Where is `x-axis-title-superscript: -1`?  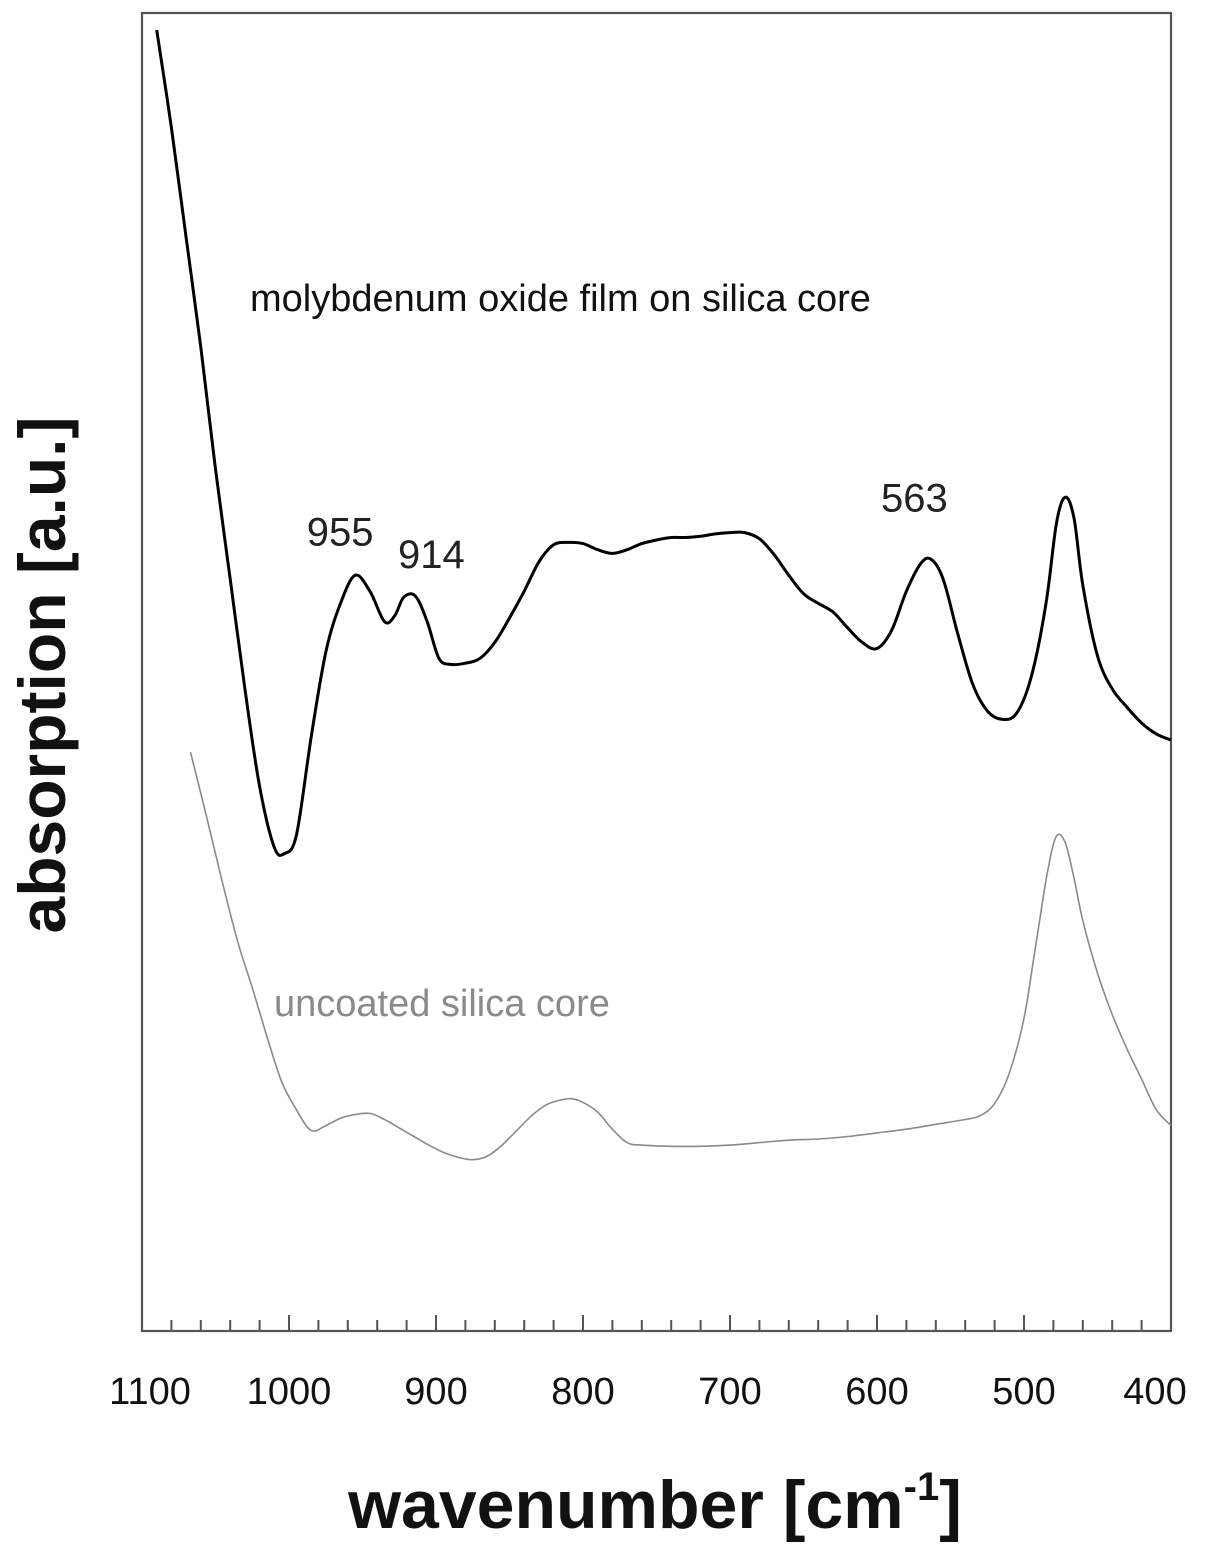
x-axis-title-superscript: -1 is located at coordinates (922, 1487).